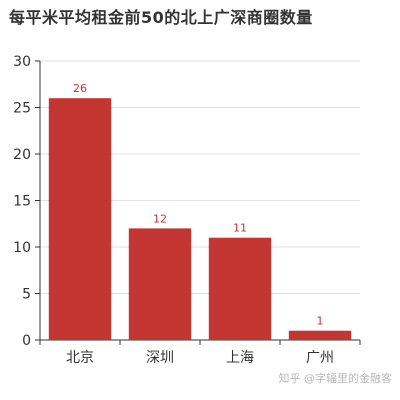 Image resolution: width=400 pixels, height=400 pixels. I want to click on y-tick-label: 10, so click(22, 248).